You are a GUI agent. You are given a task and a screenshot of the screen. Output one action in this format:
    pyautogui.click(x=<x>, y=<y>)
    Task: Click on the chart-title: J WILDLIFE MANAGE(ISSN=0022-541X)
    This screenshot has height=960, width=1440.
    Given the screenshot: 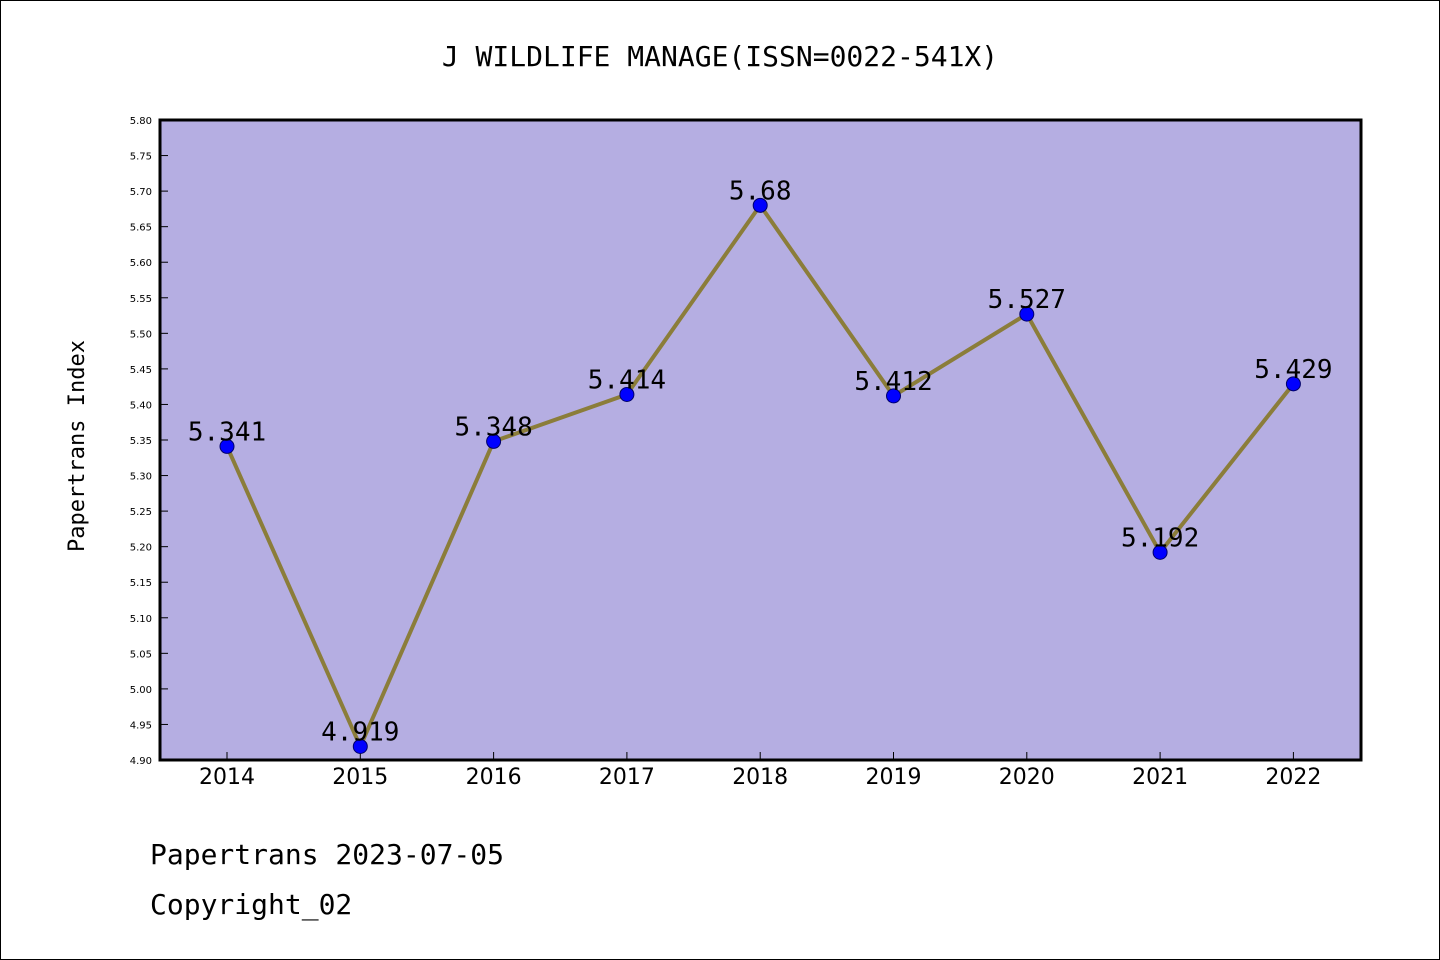 What is the action you would take?
    pyautogui.click(x=720, y=56)
    